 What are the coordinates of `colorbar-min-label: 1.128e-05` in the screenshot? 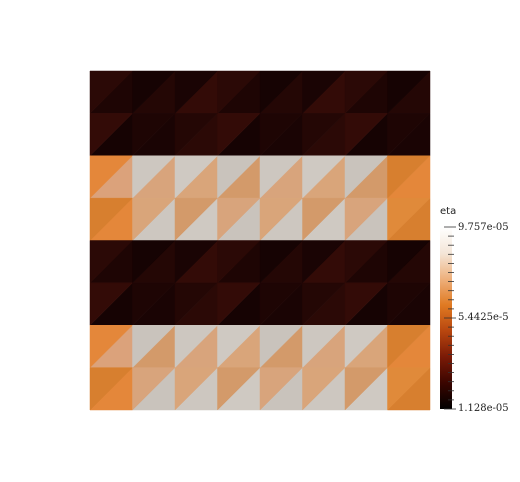 It's located at (483, 408).